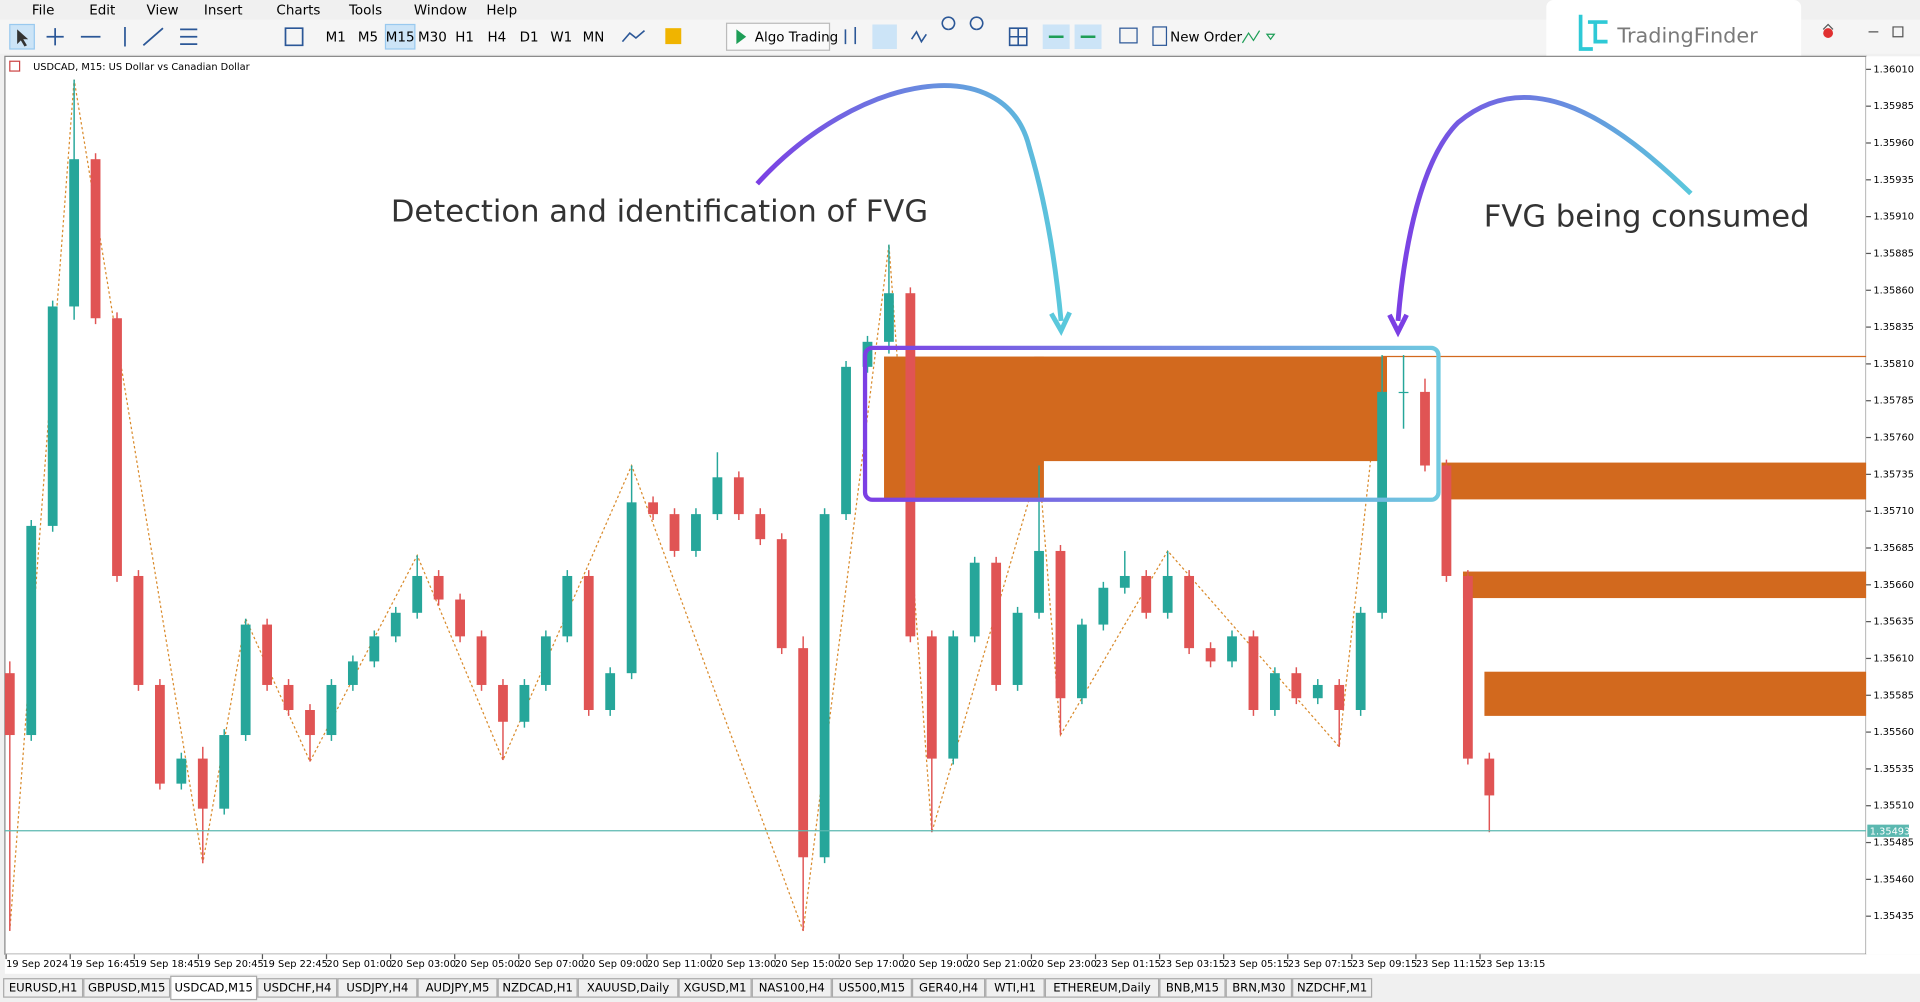  What do you see at coordinates (223, 10) in the screenshot?
I see `menu-item: Insert` at bounding box center [223, 10].